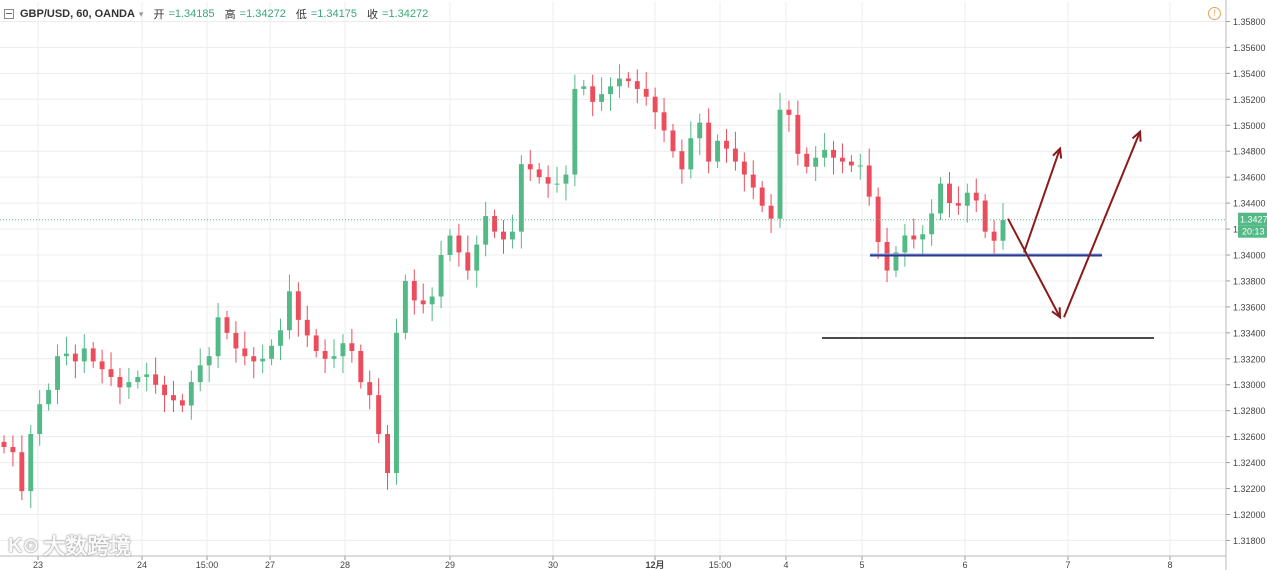 Image resolution: width=1267 pixels, height=570 pixels. What do you see at coordinates (159, 15) in the screenshot?
I see `open-label: 开` at bounding box center [159, 15].